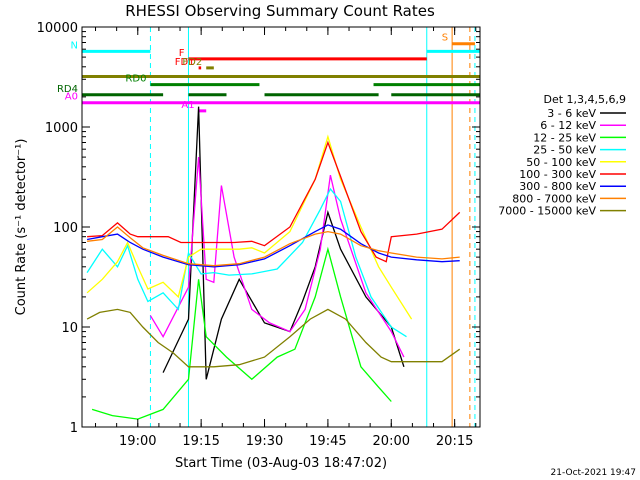 Image resolution: width=640 pixels, height=480 pixels. What do you see at coordinates (564, 137) in the screenshot?
I see `legend-label-2: 12 - 25 keV` at bounding box center [564, 137].